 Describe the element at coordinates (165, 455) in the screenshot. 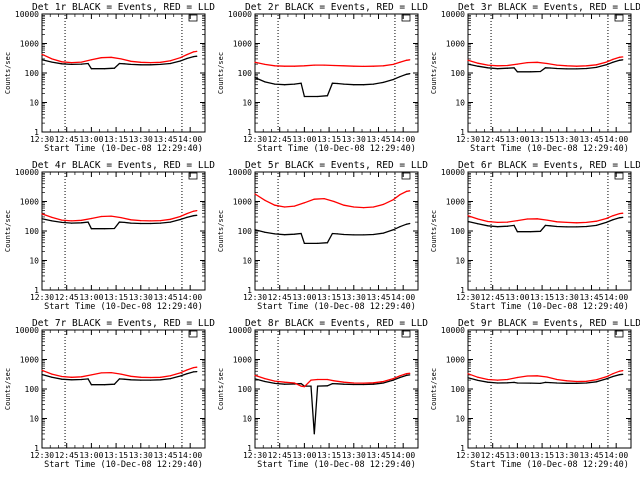

I see `x-tick-label: 13:45` at that location.